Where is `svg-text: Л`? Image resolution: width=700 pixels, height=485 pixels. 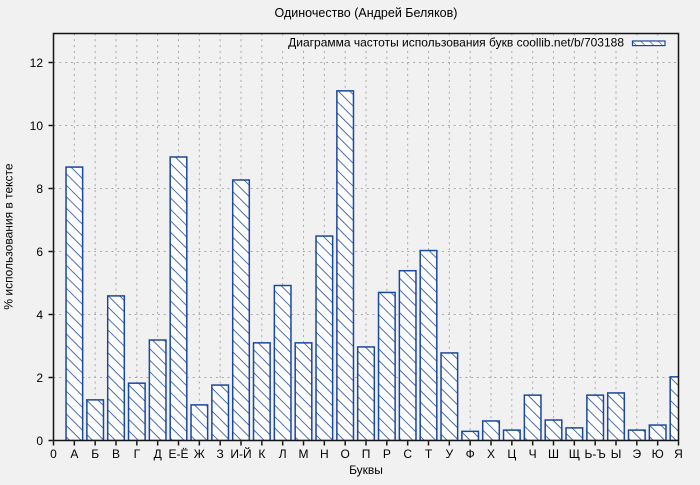 svg-text: Л is located at coordinates (283, 454).